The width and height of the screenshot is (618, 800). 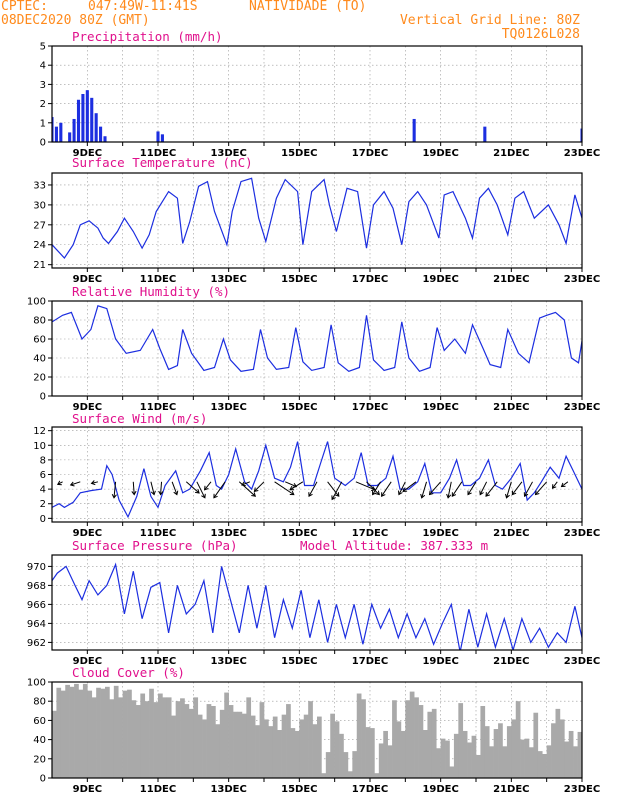 What do you see at coordinates (43, 104) in the screenshot?
I see `y-tick-label: 2` at bounding box center [43, 104].